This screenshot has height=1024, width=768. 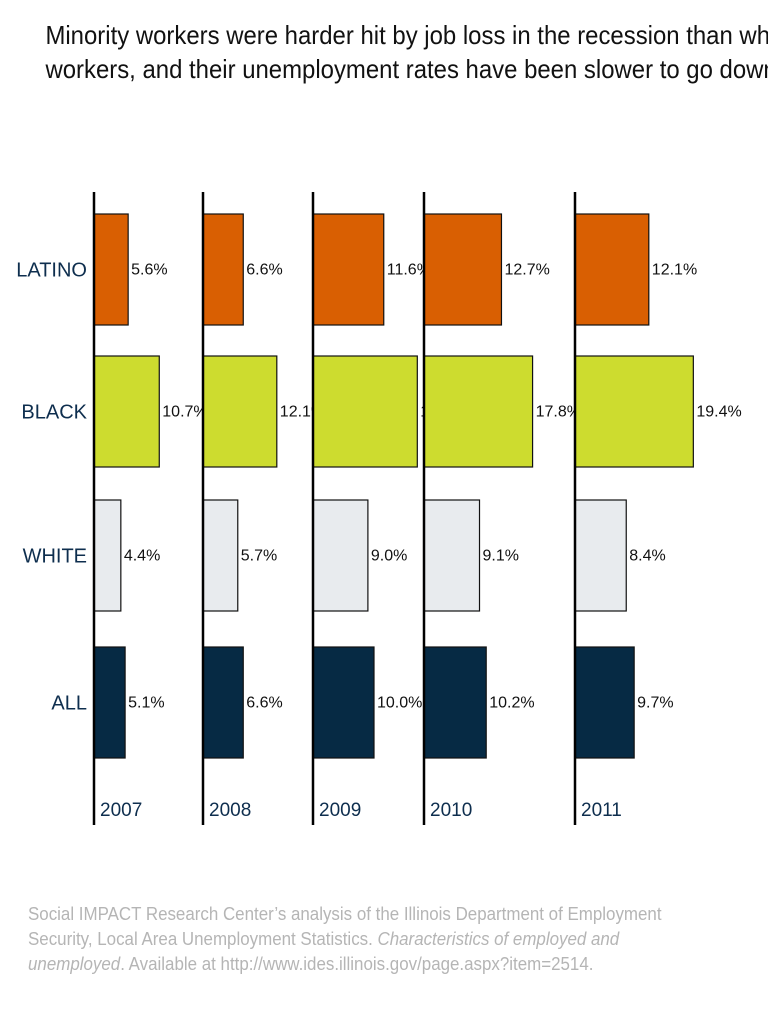 What do you see at coordinates (478, 411) in the screenshot?
I see `bar-2010-black` at bounding box center [478, 411].